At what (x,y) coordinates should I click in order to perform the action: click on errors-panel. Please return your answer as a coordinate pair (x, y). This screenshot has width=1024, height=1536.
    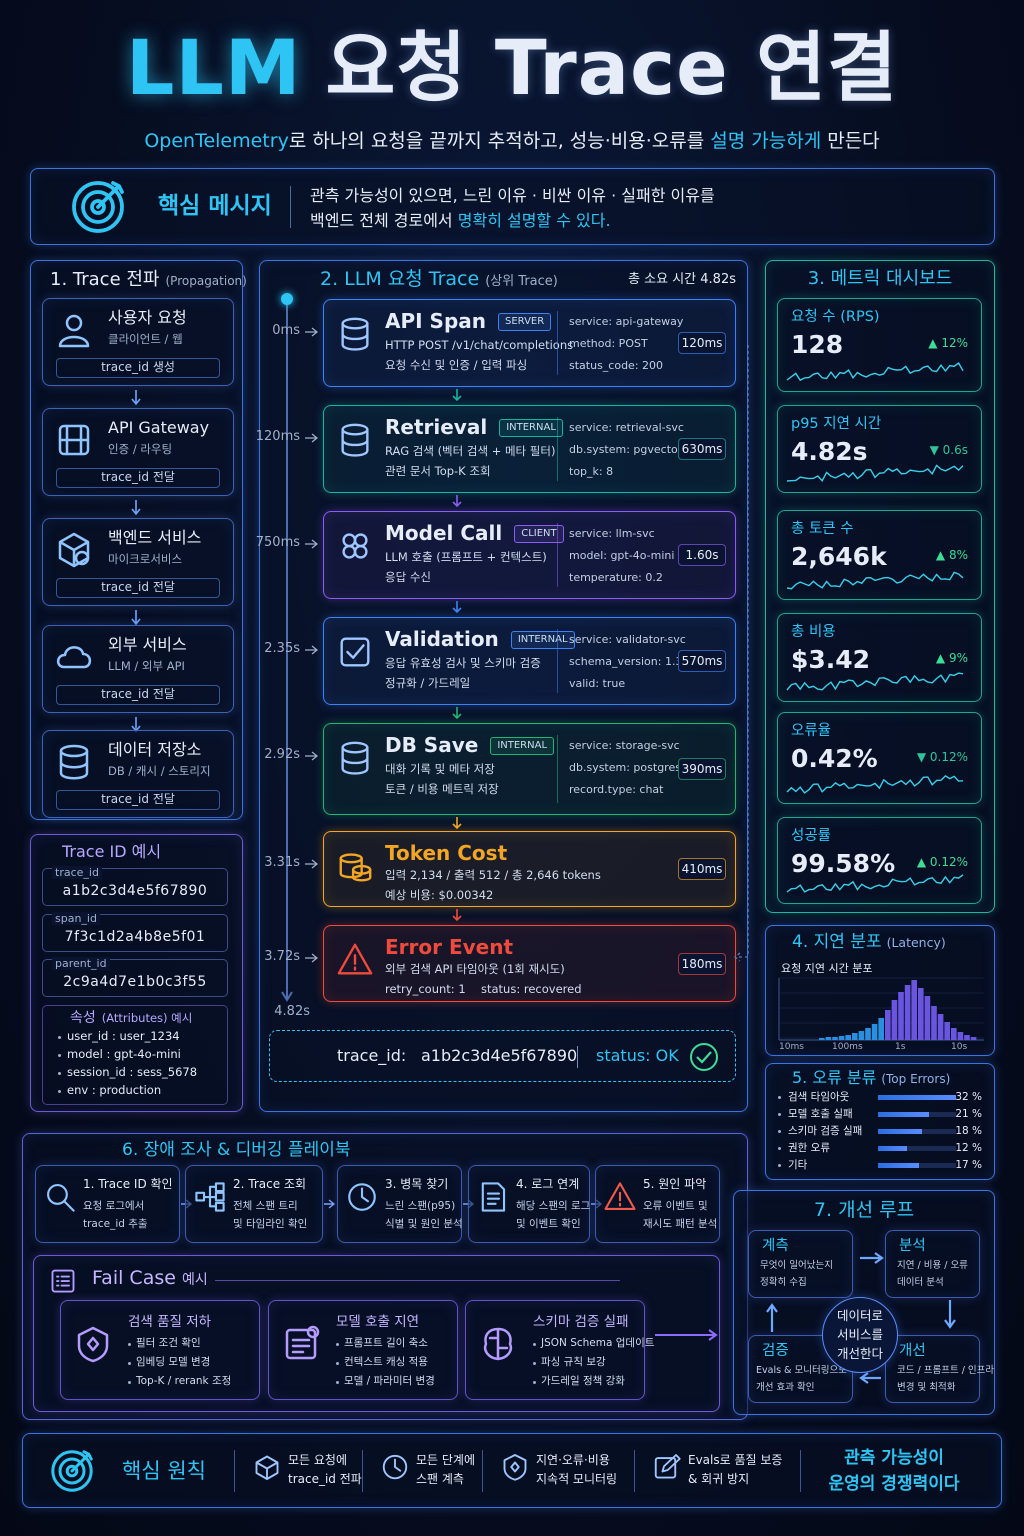
    Looking at the image, I should click on (880, 1121).